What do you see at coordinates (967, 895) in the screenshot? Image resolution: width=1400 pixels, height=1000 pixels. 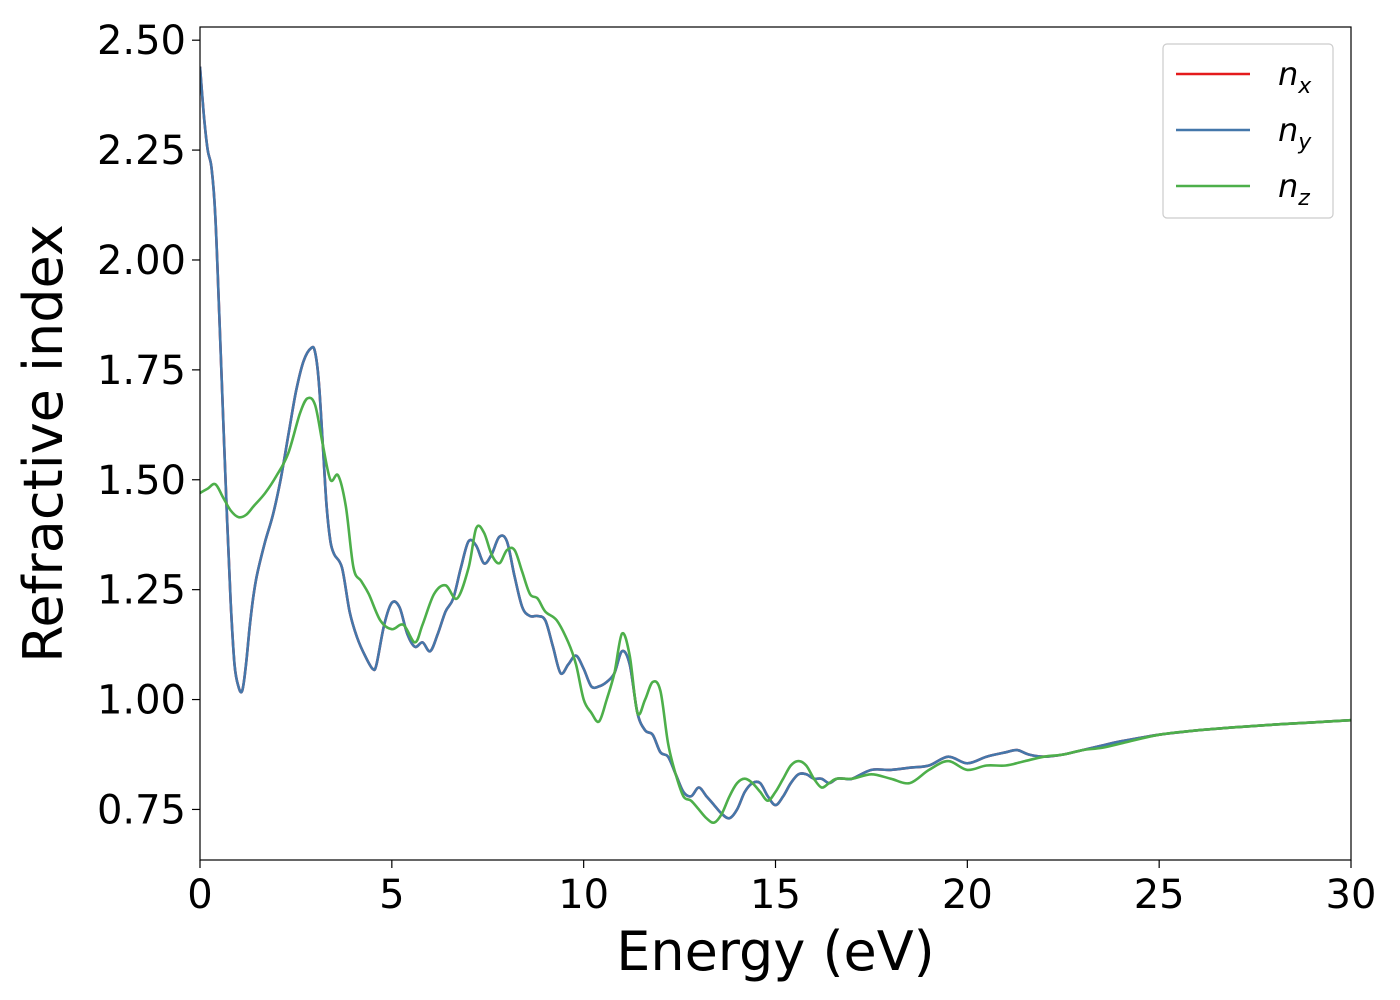 I see `x-tick-label: 20` at bounding box center [967, 895].